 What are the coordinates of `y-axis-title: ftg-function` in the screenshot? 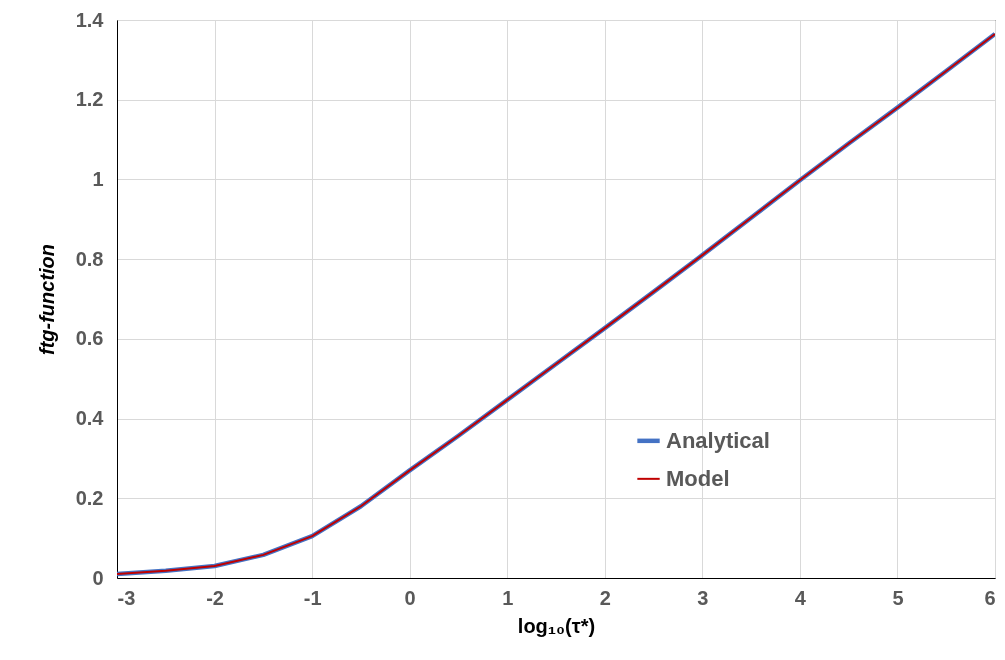 It's located at (46, 299).